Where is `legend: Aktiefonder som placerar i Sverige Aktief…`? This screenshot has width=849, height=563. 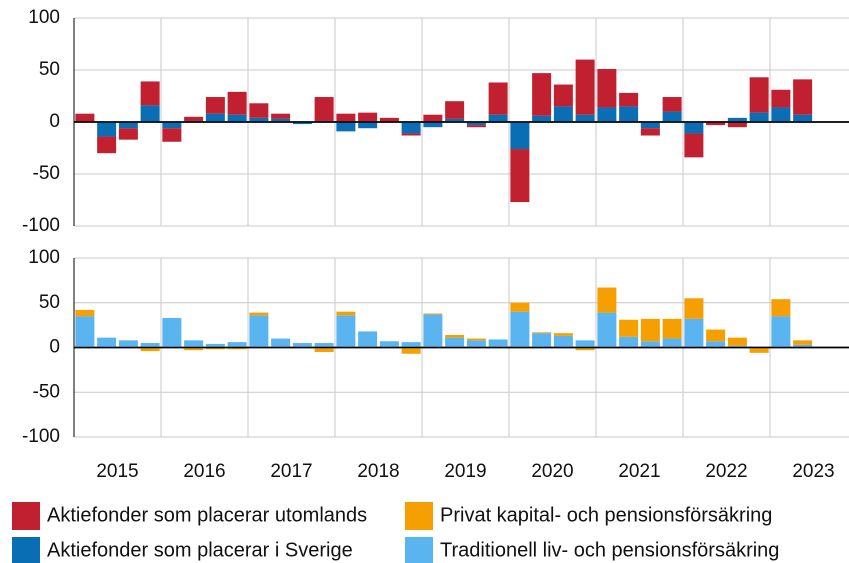
legend: Aktiefonder som placerar i Sverige Aktief… is located at coordinates (395, 532).